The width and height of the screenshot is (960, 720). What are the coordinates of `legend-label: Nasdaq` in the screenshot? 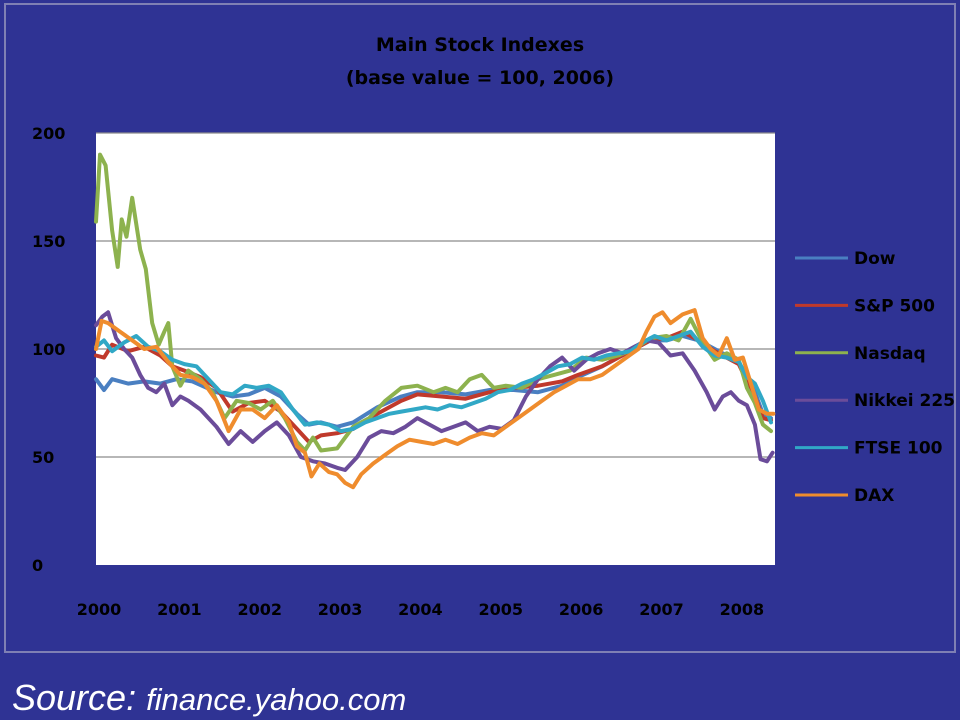 It's located at (890, 354).